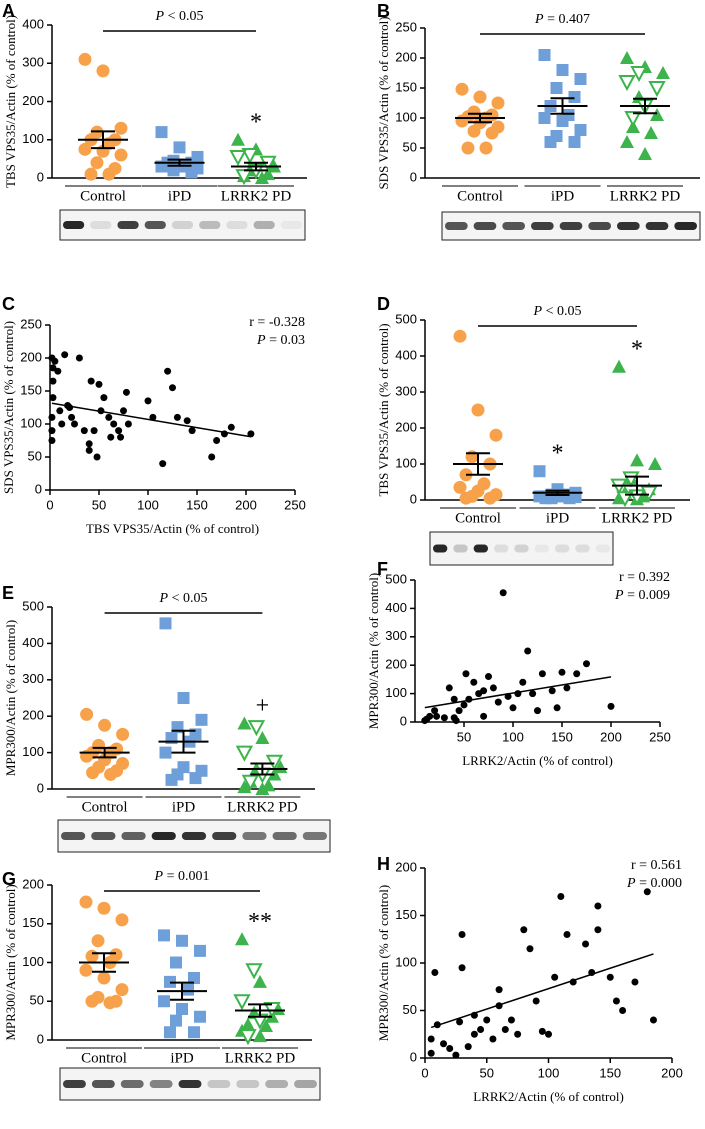  What do you see at coordinates (383, 304) in the screenshot?
I see `panel-letter: D` at bounding box center [383, 304].